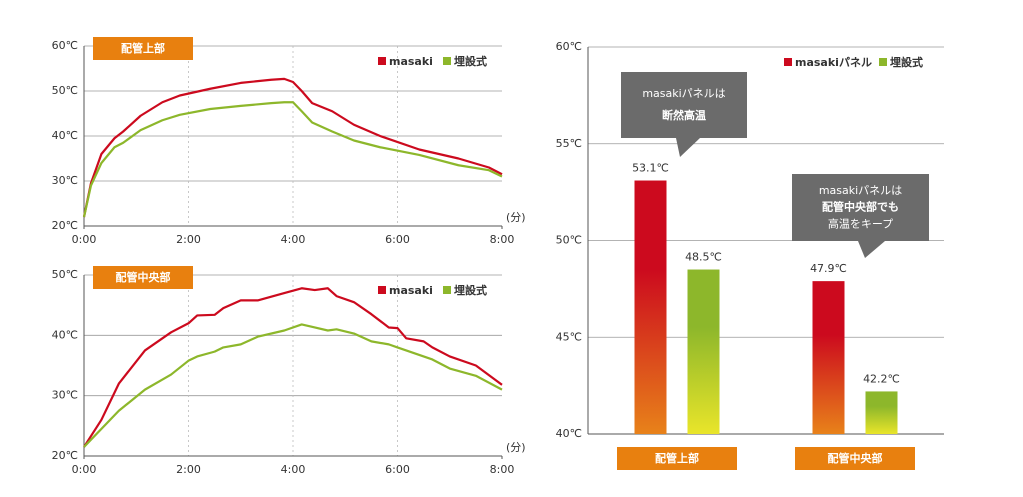 This screenshot has height=497, width=1023. What do you see at coordinates (860, 223) in the screenshot?
I see `callout-text: 高温をキープ` at bounding box center [860, 223].